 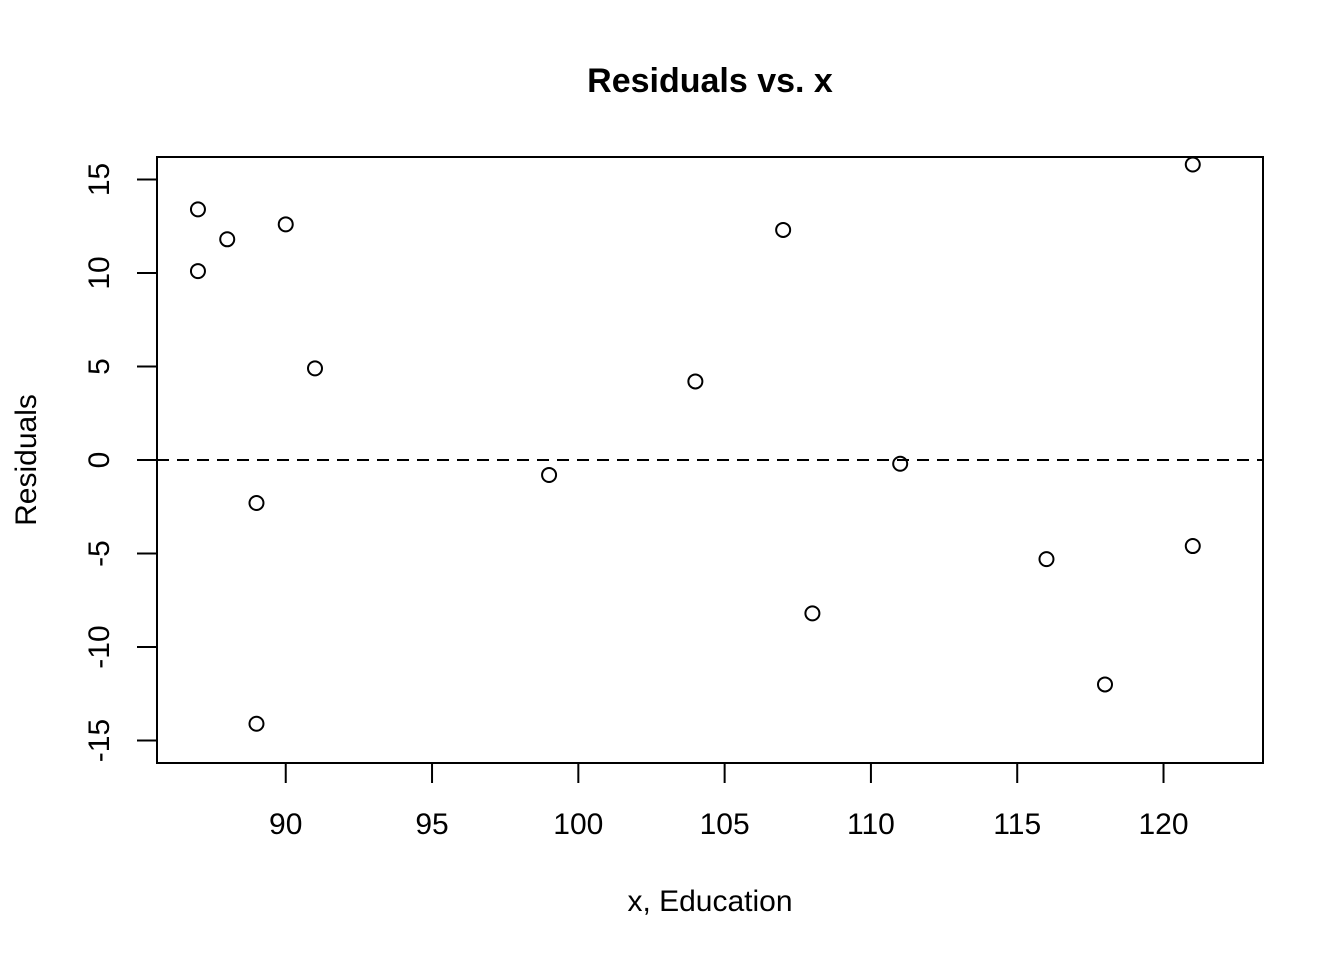 I want to click on x-axis-label: x, Education, so click(x=709, y=901).